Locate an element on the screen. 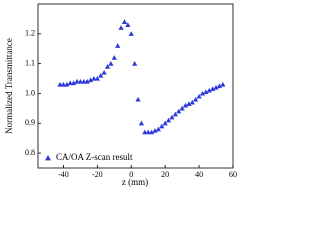  x-tick-label: 60 is located at coordinates (233, 174).